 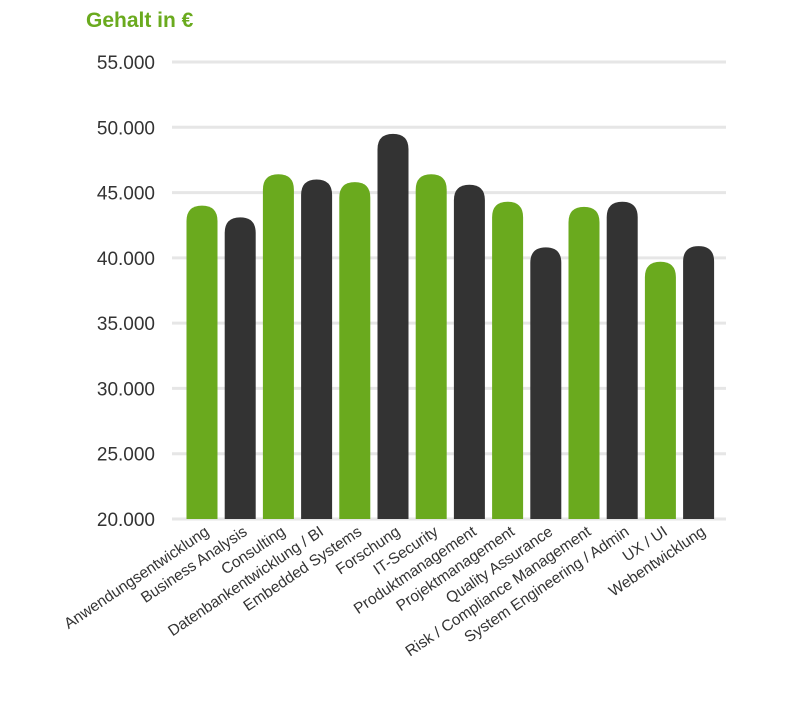 What do you see at coordinates (126, 520) in the screenshot?
I see `y-tick-label: 20.000` at bounding box center [126, 520].